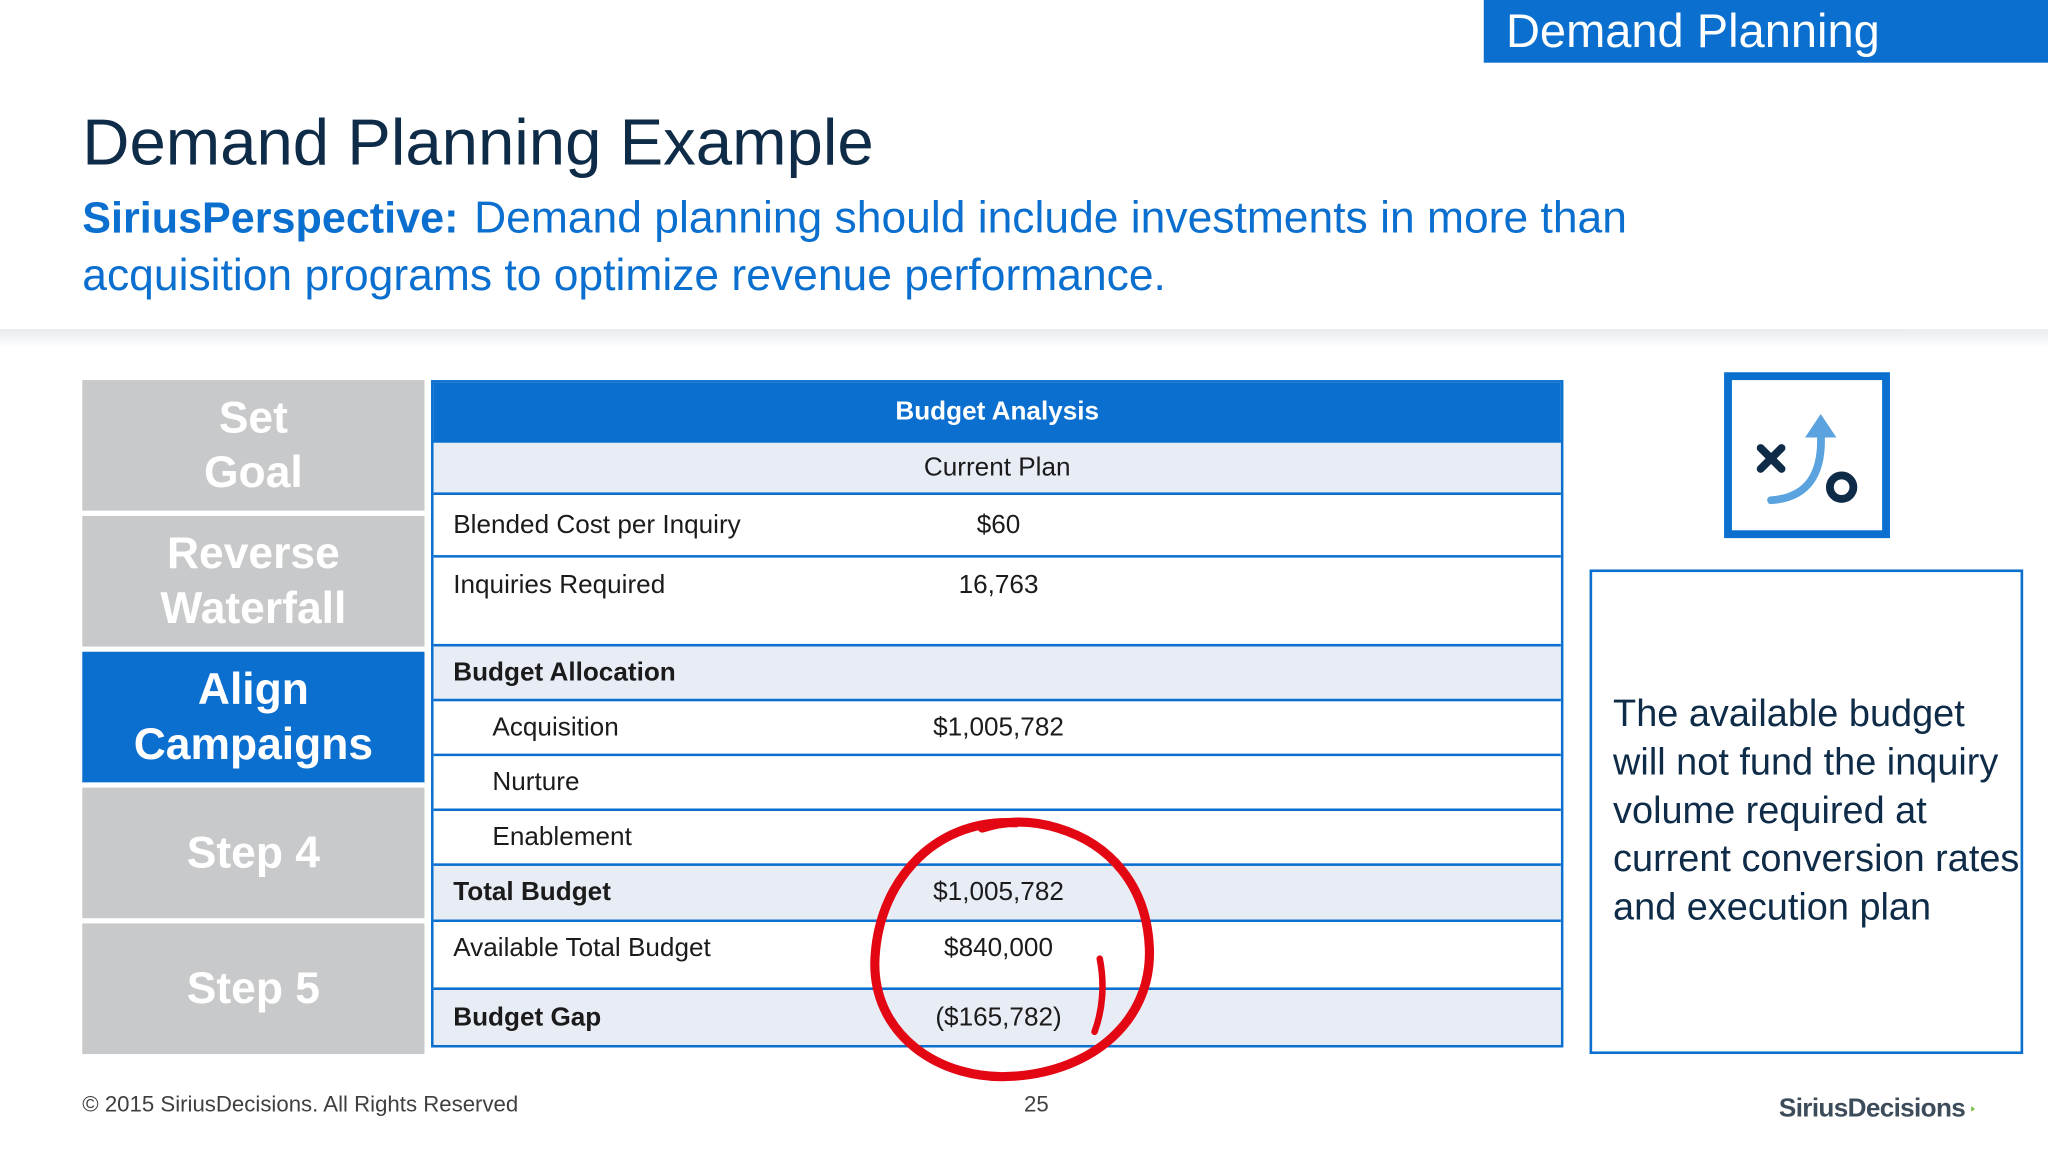 This screenshot has width=2048, height=1152. What do you see at coordinates (253, 989) in the screenshot?
I see `step-5: Step 5` at bounding box center [253, 989].